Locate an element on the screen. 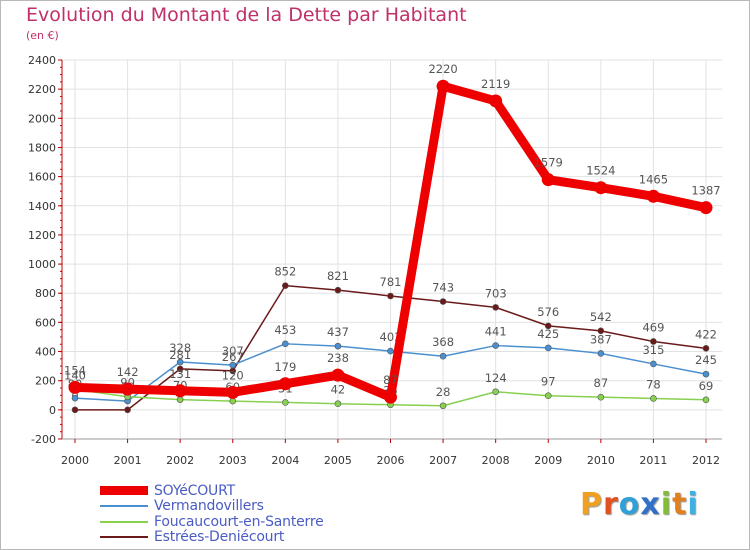 The image size is (750, 550). data-label: 124 is located at coordinates (496, 378).